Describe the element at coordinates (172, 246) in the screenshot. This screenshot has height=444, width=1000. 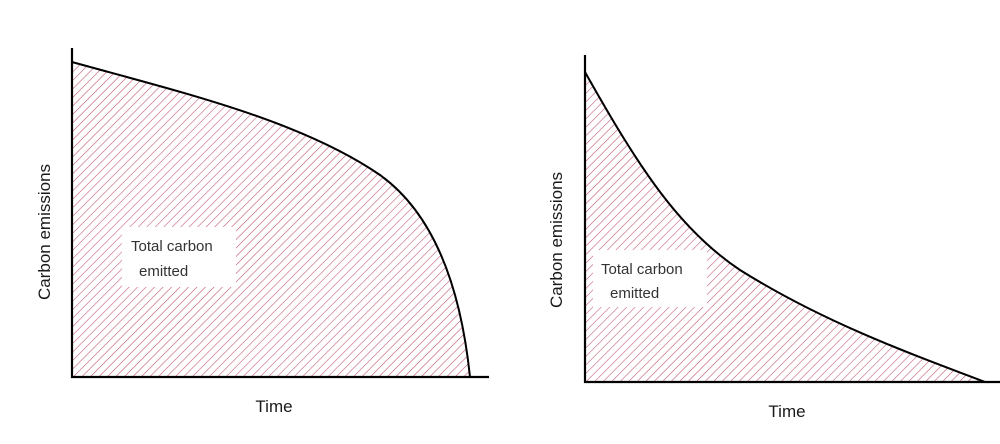
I see `left-area-label-line1: Total carbon` at that location.